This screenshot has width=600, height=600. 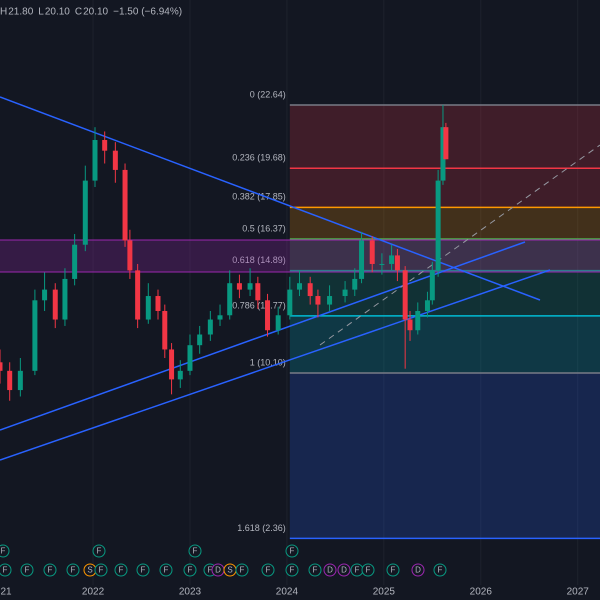 What do you see at coordinates (384, 592) in the screenshot?
I see `x-tick-label: 2025` at bounding box center [384, 592].